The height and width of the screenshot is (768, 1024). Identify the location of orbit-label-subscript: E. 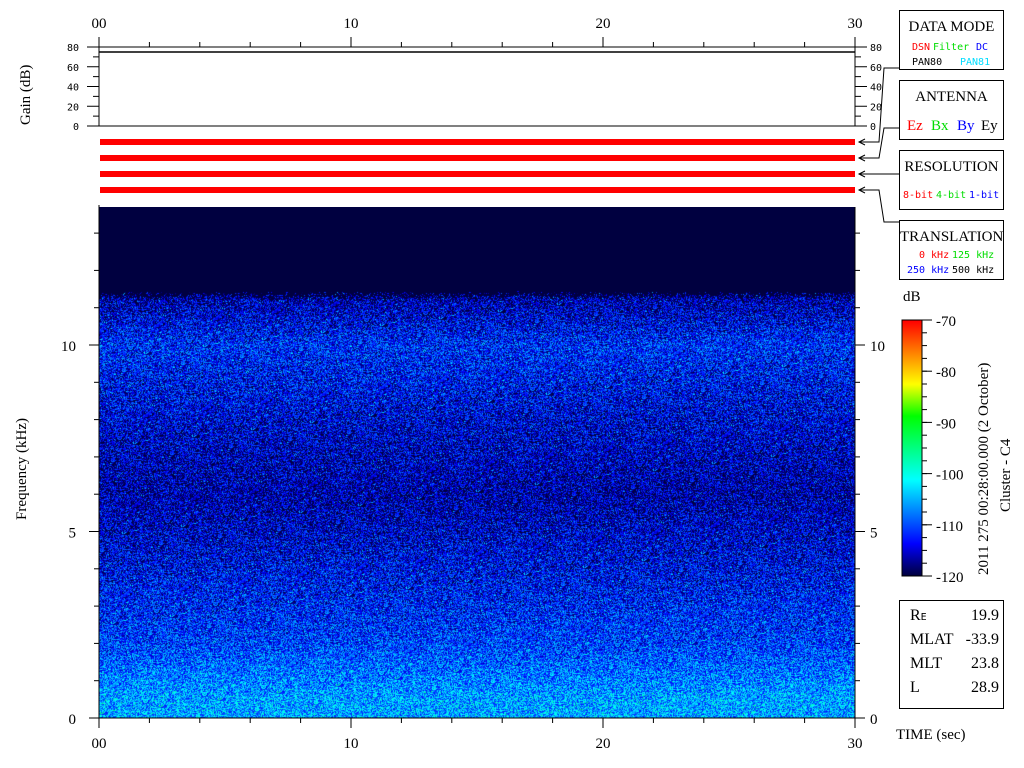
(923, 617).